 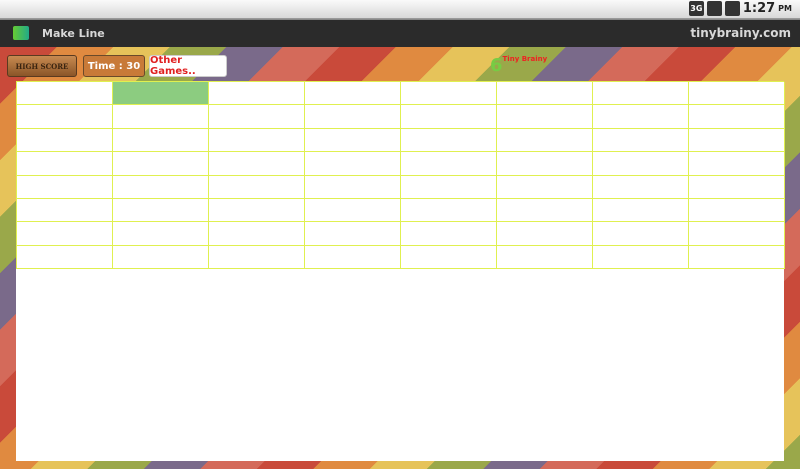 What do you see at coordinates (785, 8) in the screenshot?
I see `clock-ampm: PM` at bounding box center [785, 8].